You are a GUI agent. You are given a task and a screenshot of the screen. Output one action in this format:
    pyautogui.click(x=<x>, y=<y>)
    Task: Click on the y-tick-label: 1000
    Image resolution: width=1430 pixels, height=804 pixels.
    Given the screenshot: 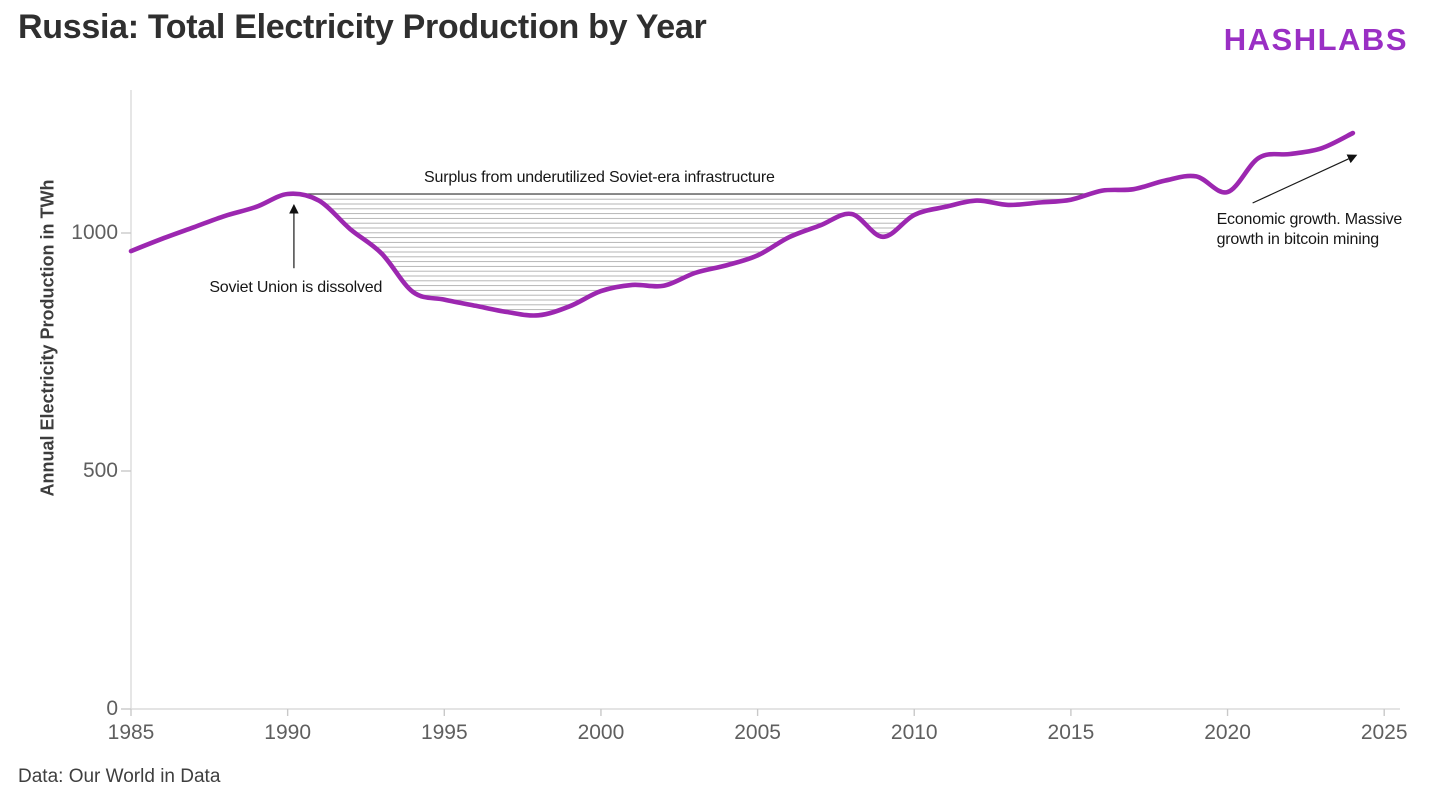 What is the action you would take?
    pyautogui.click(x=94, y=232)
    